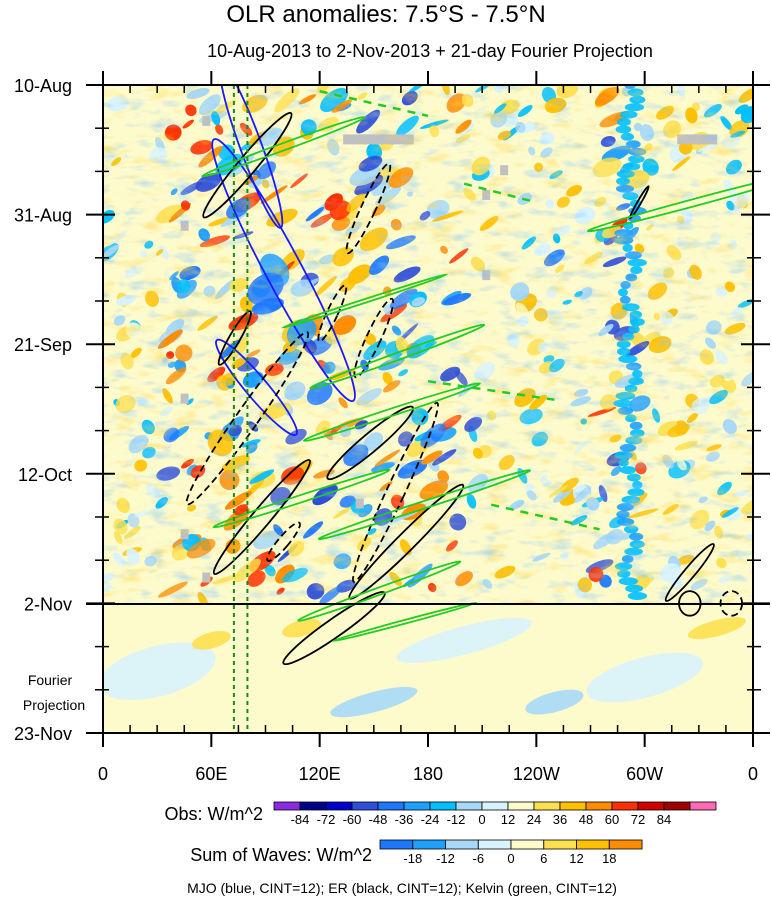 The height and width of the screenshot is (899, 772). What do you see at coordinates (428, 774) in the screenshot?
I see `x-tick-label: 180` at bounding box center [428, 774].